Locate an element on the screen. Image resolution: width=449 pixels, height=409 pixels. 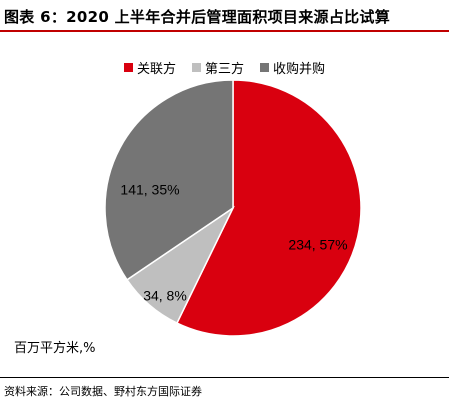
legend-swatch-acquisition is located at coordinates (264, 67).